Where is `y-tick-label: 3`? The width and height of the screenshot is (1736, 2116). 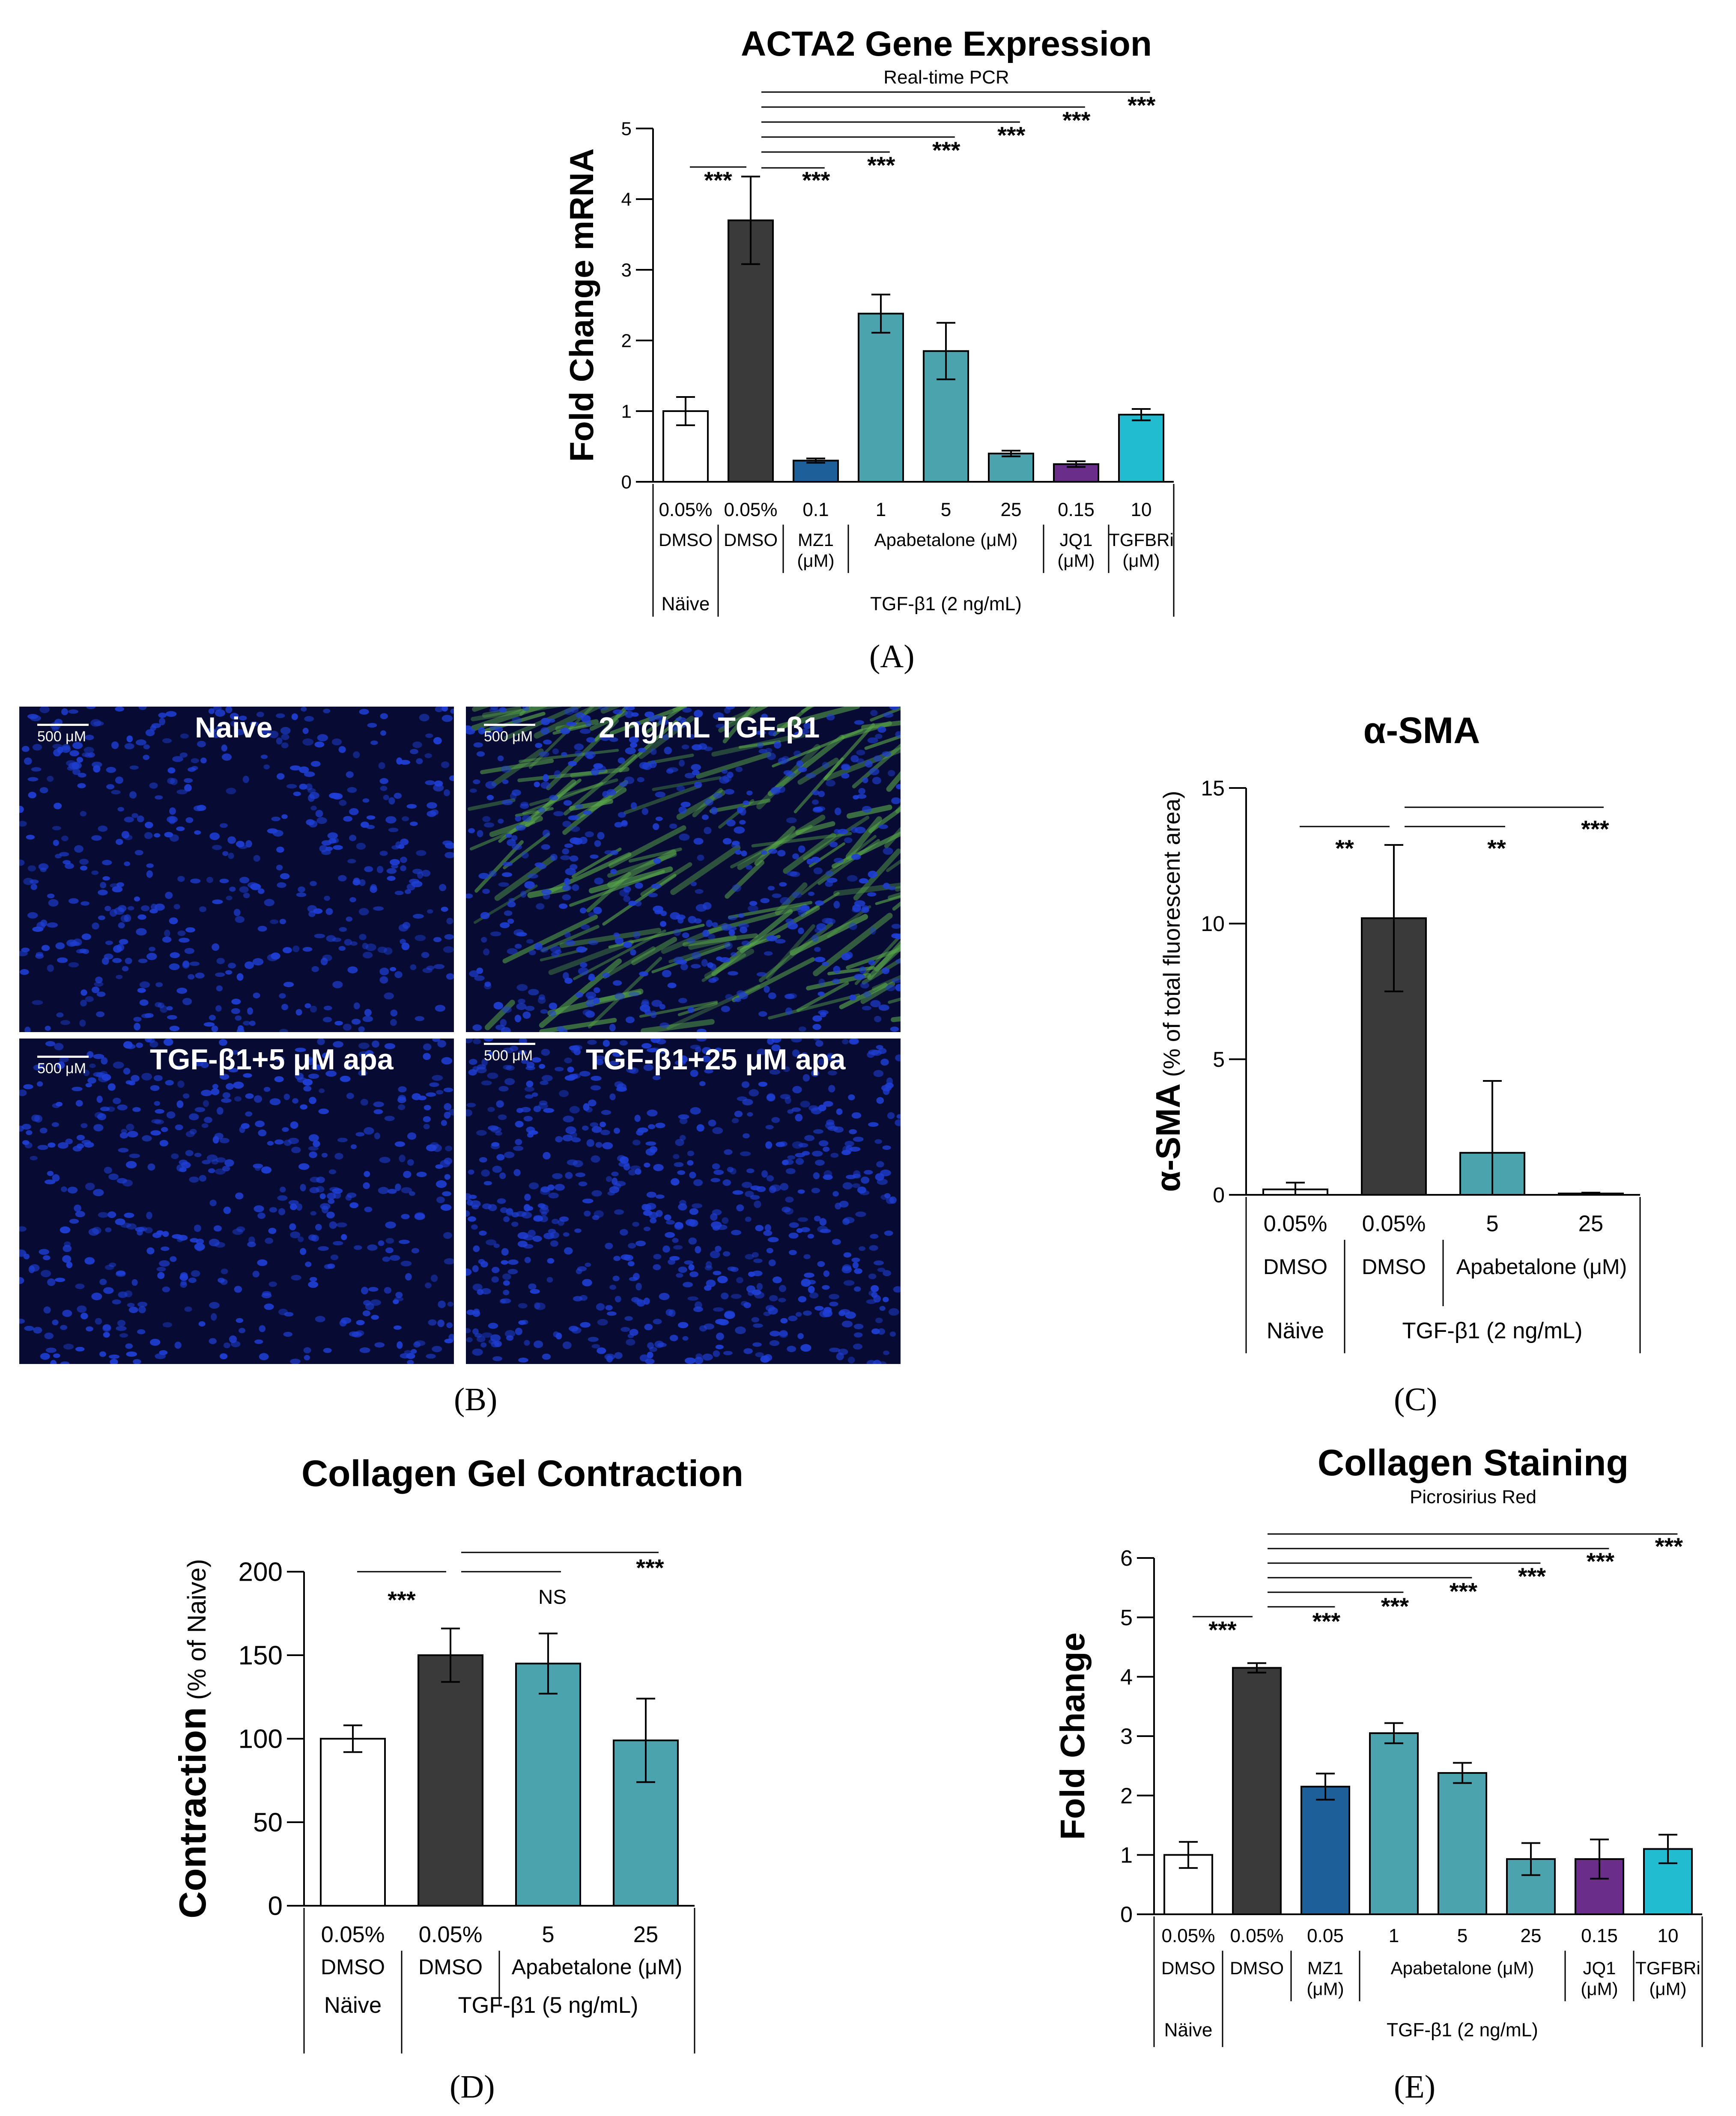
y-tick-label: 3 is located at coordinates (1126, 1736).